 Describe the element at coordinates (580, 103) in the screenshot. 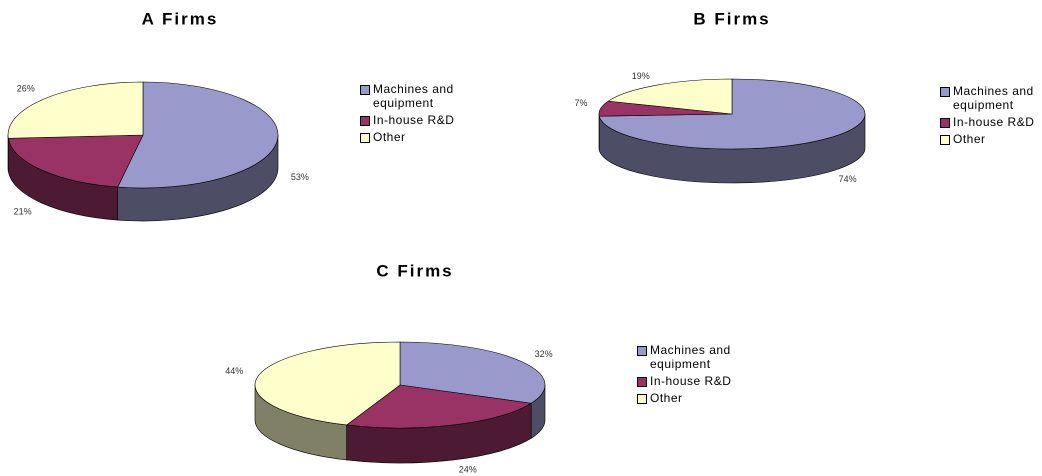

I see `data-label: 7%` at that location.